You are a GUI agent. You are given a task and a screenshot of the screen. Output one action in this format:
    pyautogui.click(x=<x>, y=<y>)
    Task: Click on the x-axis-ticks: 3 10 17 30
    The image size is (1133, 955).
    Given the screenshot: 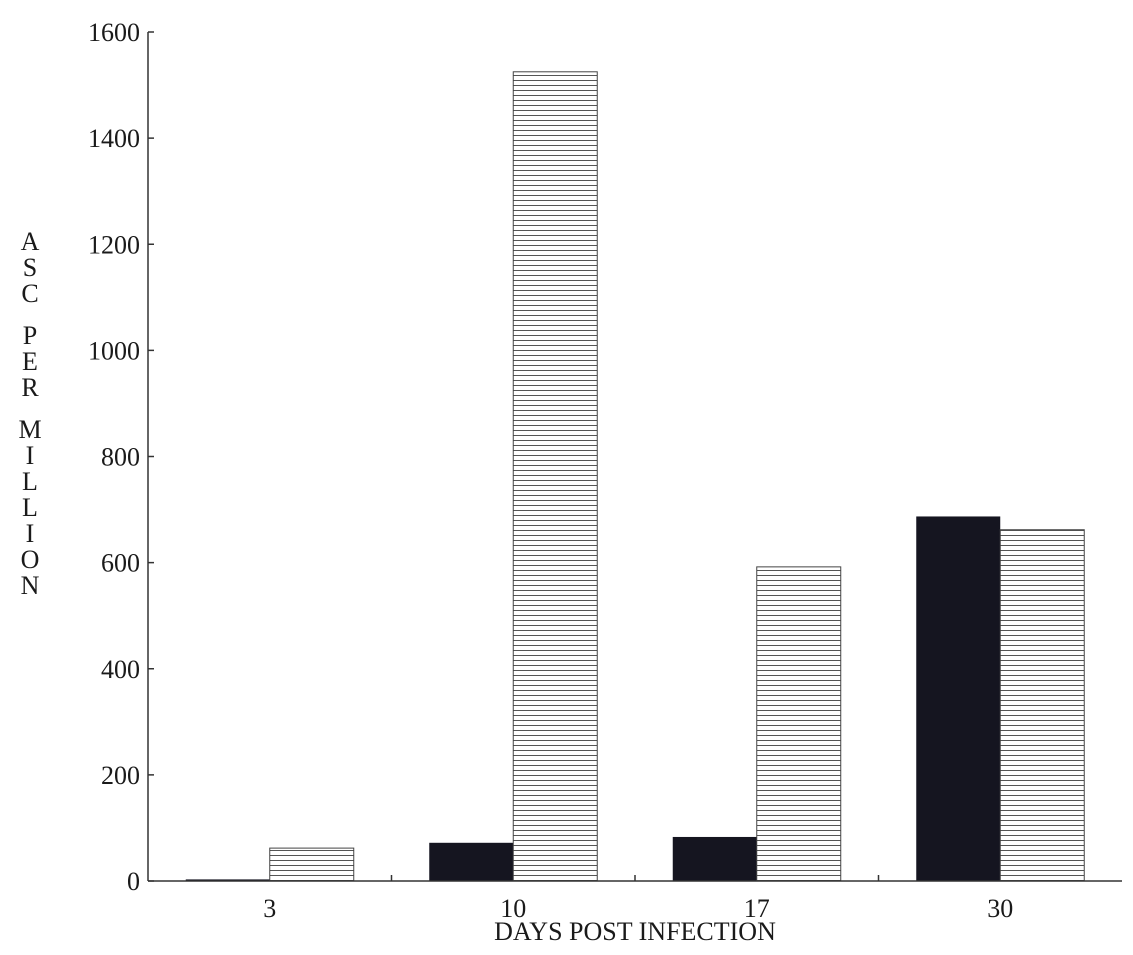 What is the action you would take?
    pyautogui.click(x=638, y=899)
    